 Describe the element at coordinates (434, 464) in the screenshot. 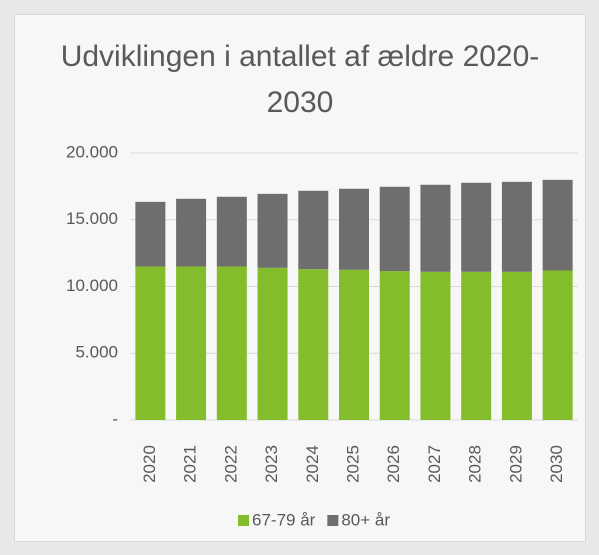

I see `x-tick-label: 2027` at that location.